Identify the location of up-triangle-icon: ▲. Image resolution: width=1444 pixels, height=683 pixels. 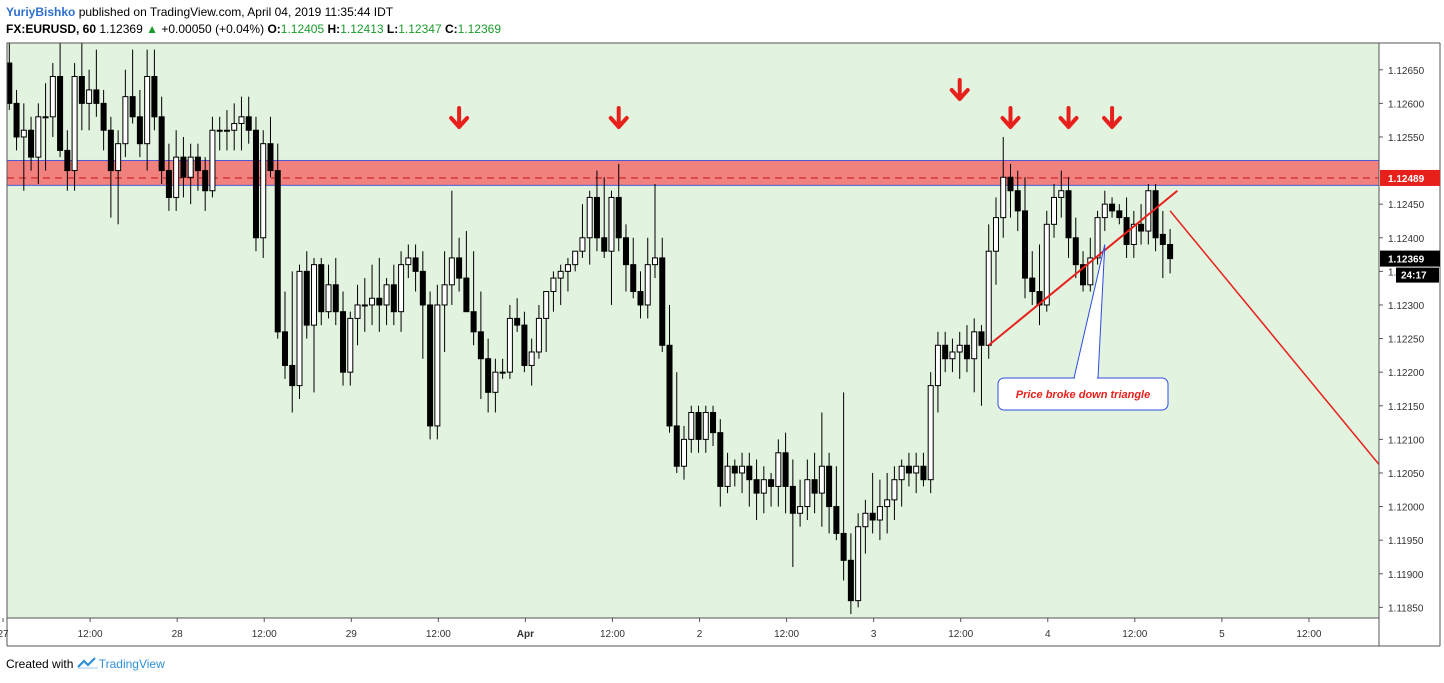
(152, 29).